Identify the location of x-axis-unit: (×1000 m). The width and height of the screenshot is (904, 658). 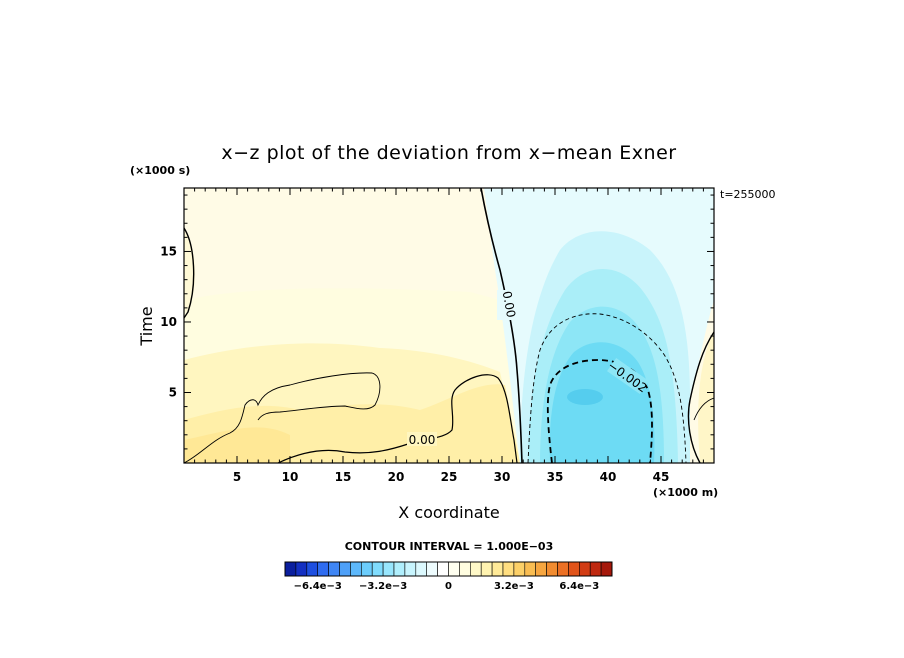
(685, 492).